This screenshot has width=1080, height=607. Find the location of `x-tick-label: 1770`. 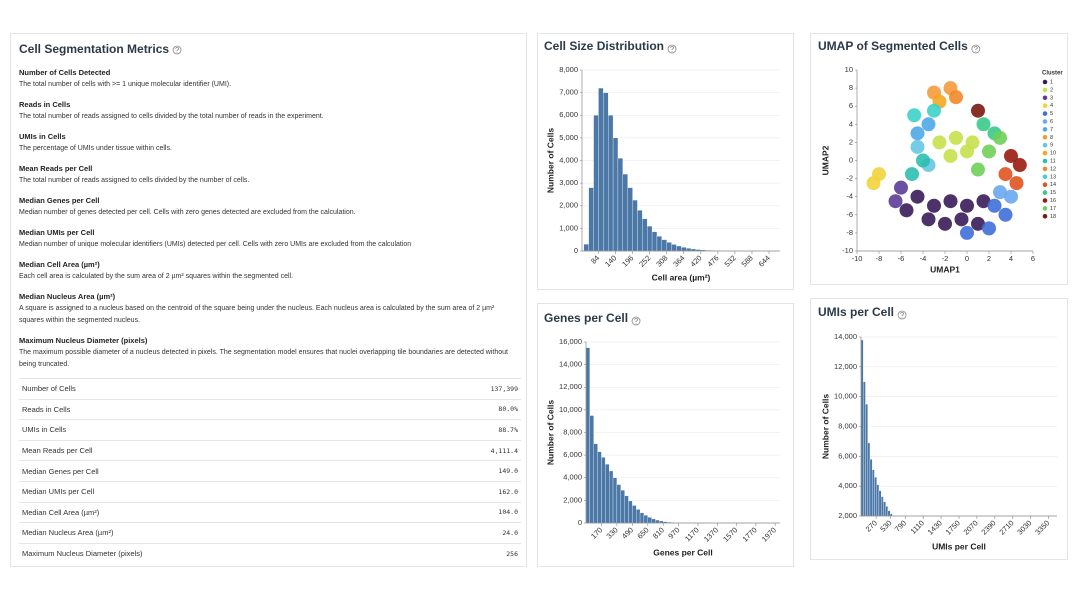

x-tick-label: 1770 is located at coordinates (750, 534).